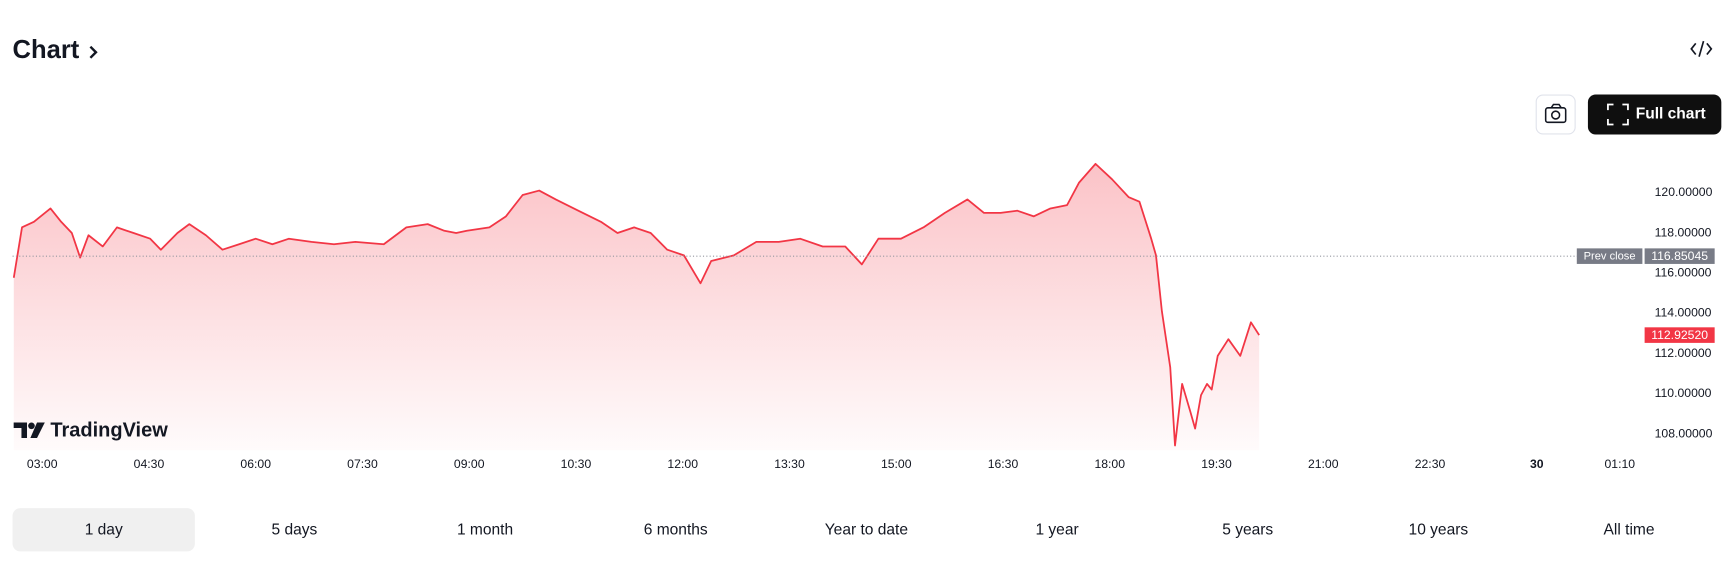 This screenshot has width=1735, height=577. I want to click on watermark-text: TradingView, so click(109, 431).